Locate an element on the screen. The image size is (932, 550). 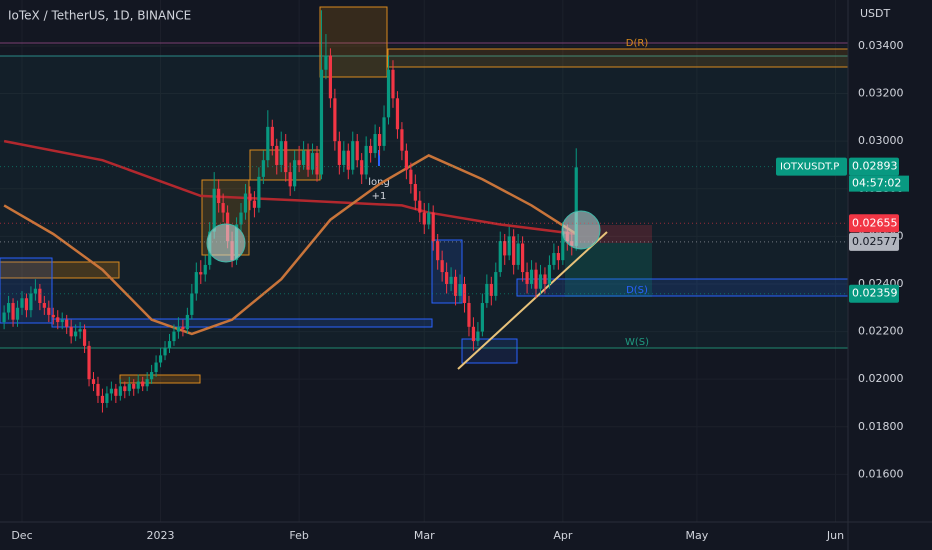
y-tick-label: 0.01600 is located at coordinates (881, 473).